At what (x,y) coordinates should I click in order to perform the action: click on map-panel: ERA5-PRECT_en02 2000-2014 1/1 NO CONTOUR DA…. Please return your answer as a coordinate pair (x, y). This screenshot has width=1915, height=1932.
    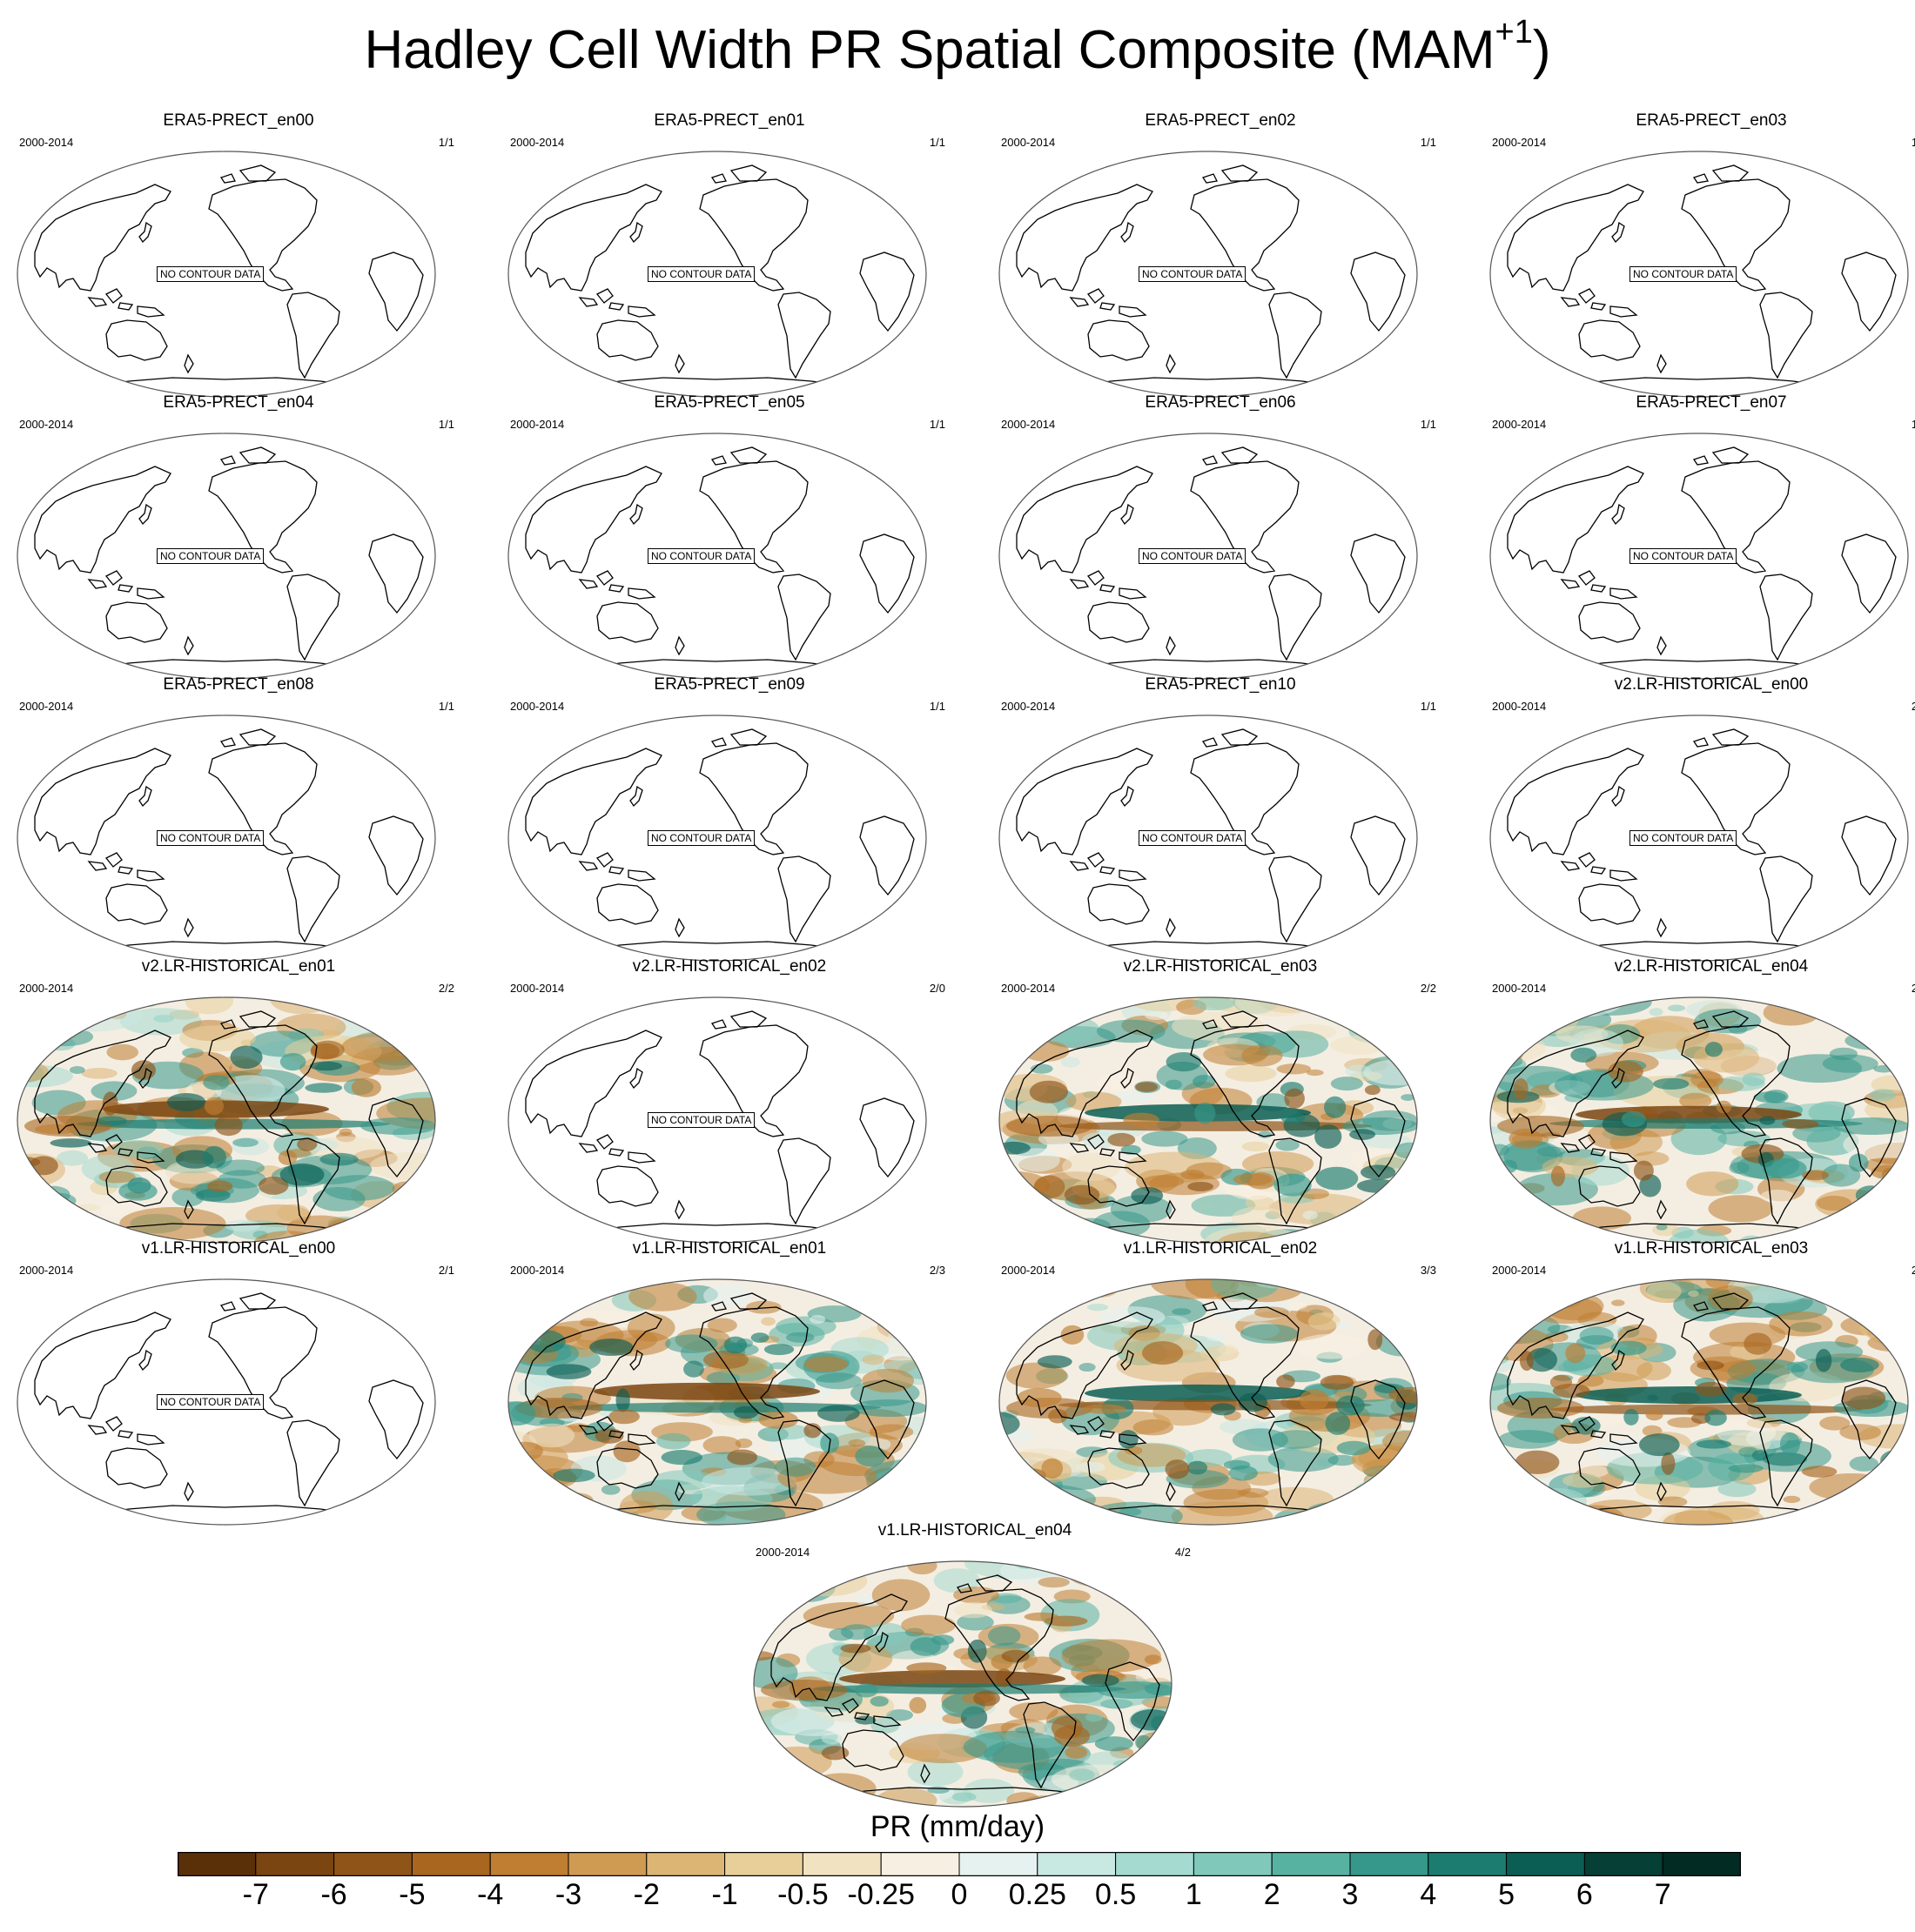
    Looking at the image, I should click on (1220, 254).